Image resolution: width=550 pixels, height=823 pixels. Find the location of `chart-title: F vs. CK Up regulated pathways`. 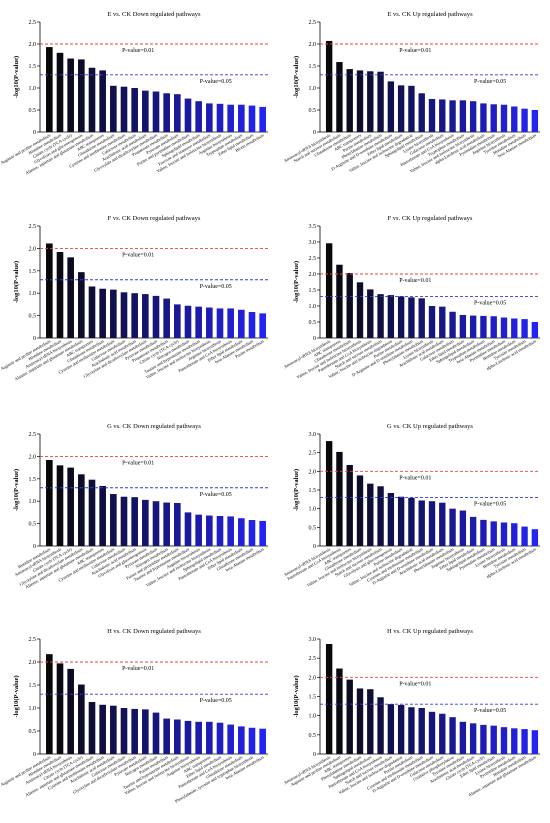

chart-title: F vs. CK Up regulated pathways is located at coordinates (430, 218).